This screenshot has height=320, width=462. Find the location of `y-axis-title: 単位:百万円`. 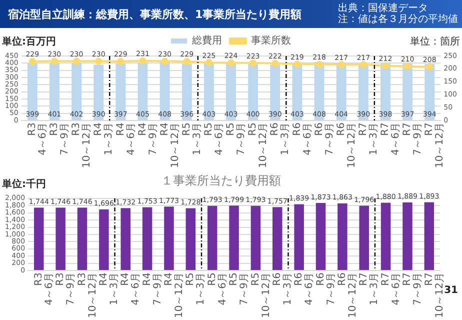

y-axis-title: 単位:百万円 is located at coordinates (28, 42).